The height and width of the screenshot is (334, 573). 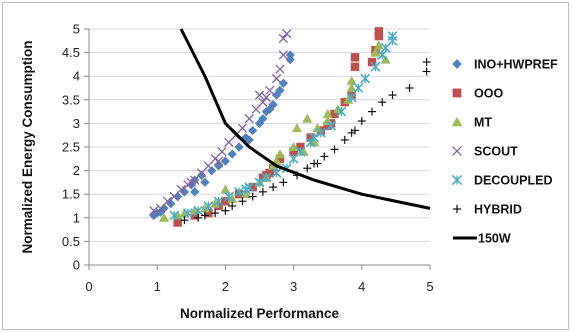 I want to click on y-tick-label: 2, so click(x=76, y=170).